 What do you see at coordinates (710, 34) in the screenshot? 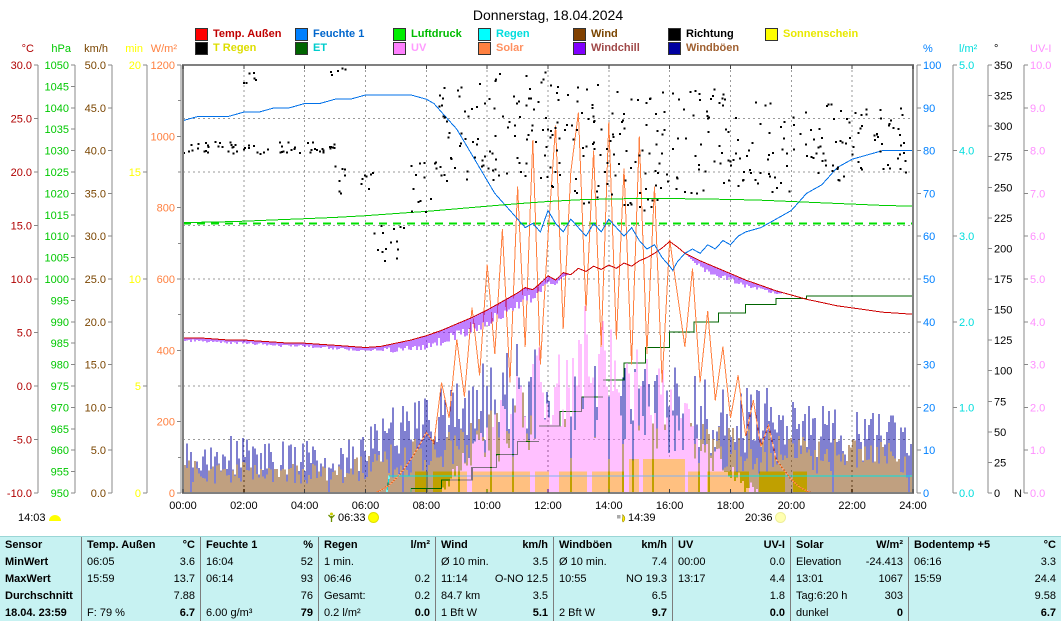
I see `legend-label: Richtung` at bounding box center [710, 34].